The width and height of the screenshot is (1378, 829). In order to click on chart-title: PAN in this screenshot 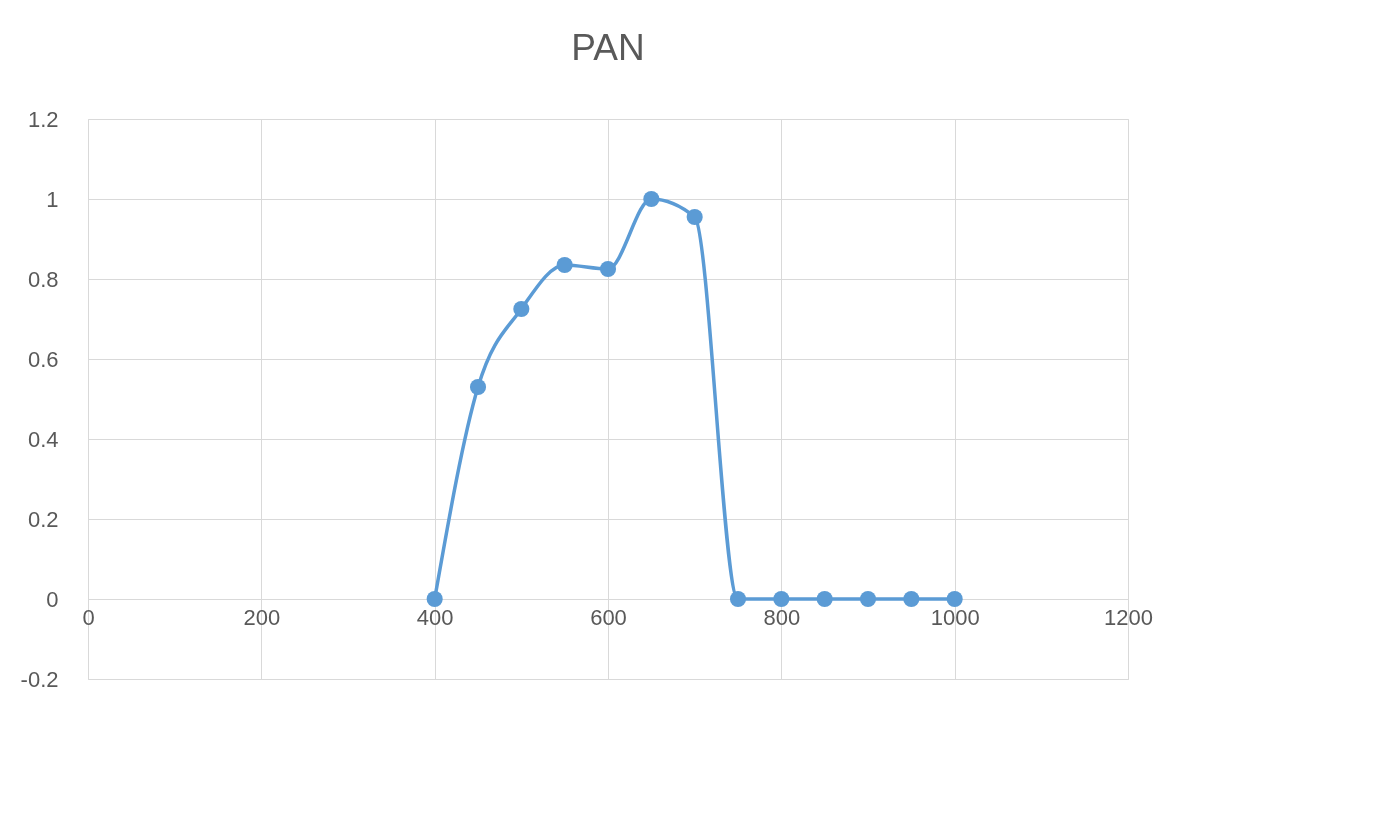, I will do `click(608, 47)`.